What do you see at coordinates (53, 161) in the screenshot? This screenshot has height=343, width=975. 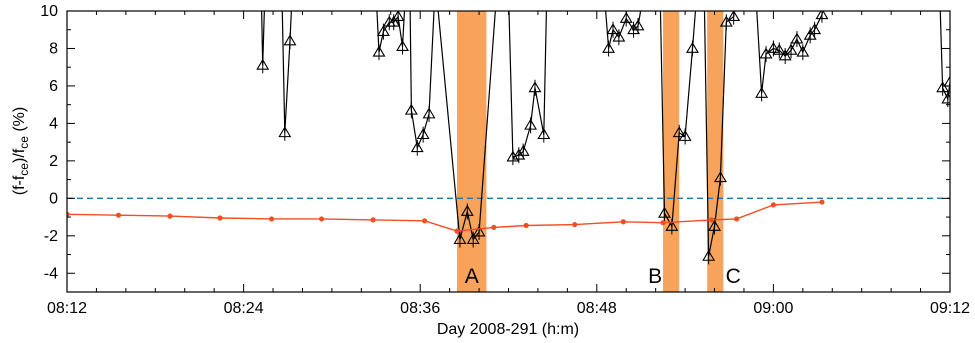 I see `y-tick-label: 2` at bounding box center [53, 161].